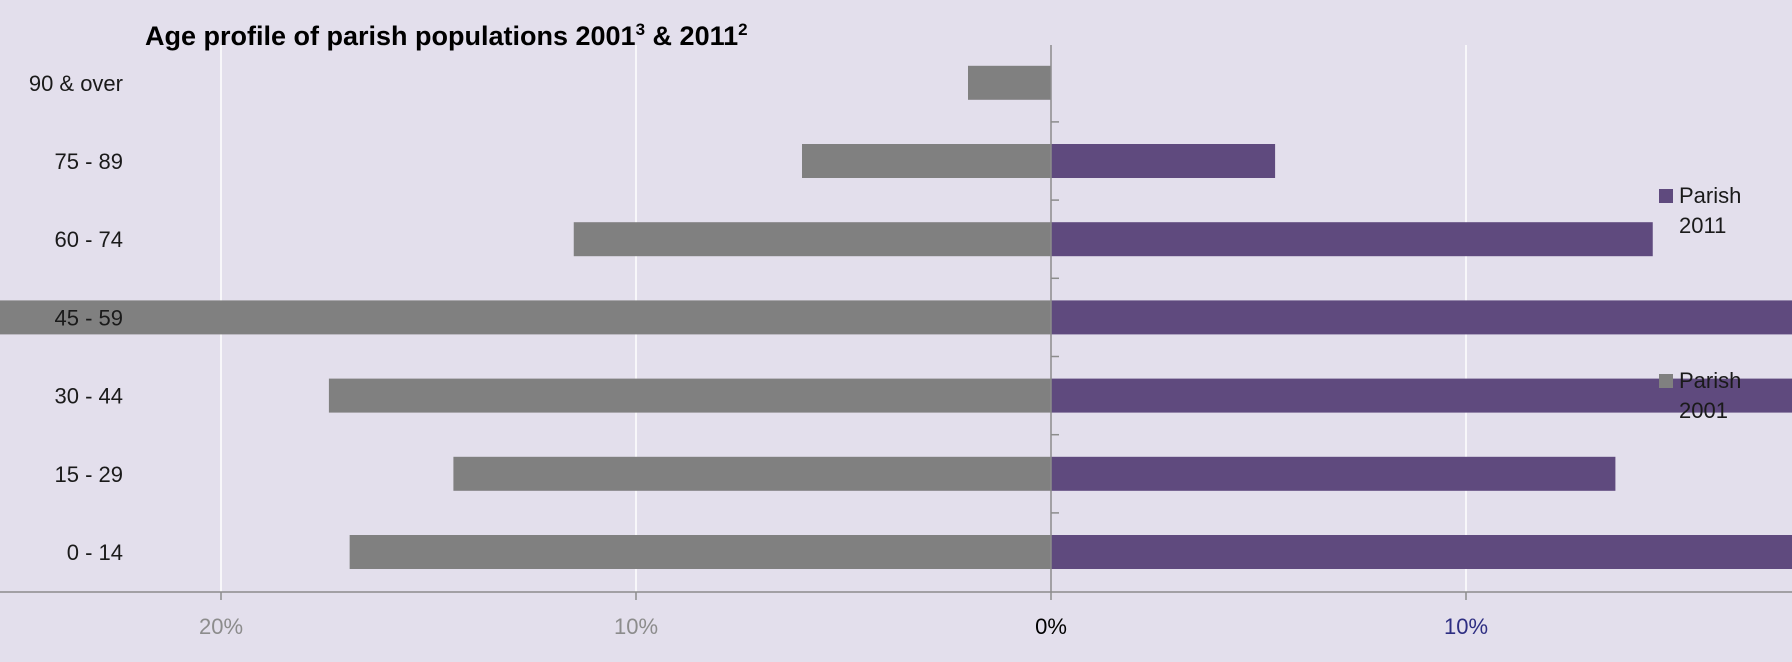  Describe the element at coordinates (691, 36) in the screenshot. I see `title-text-part-2: & 2011` at that location.